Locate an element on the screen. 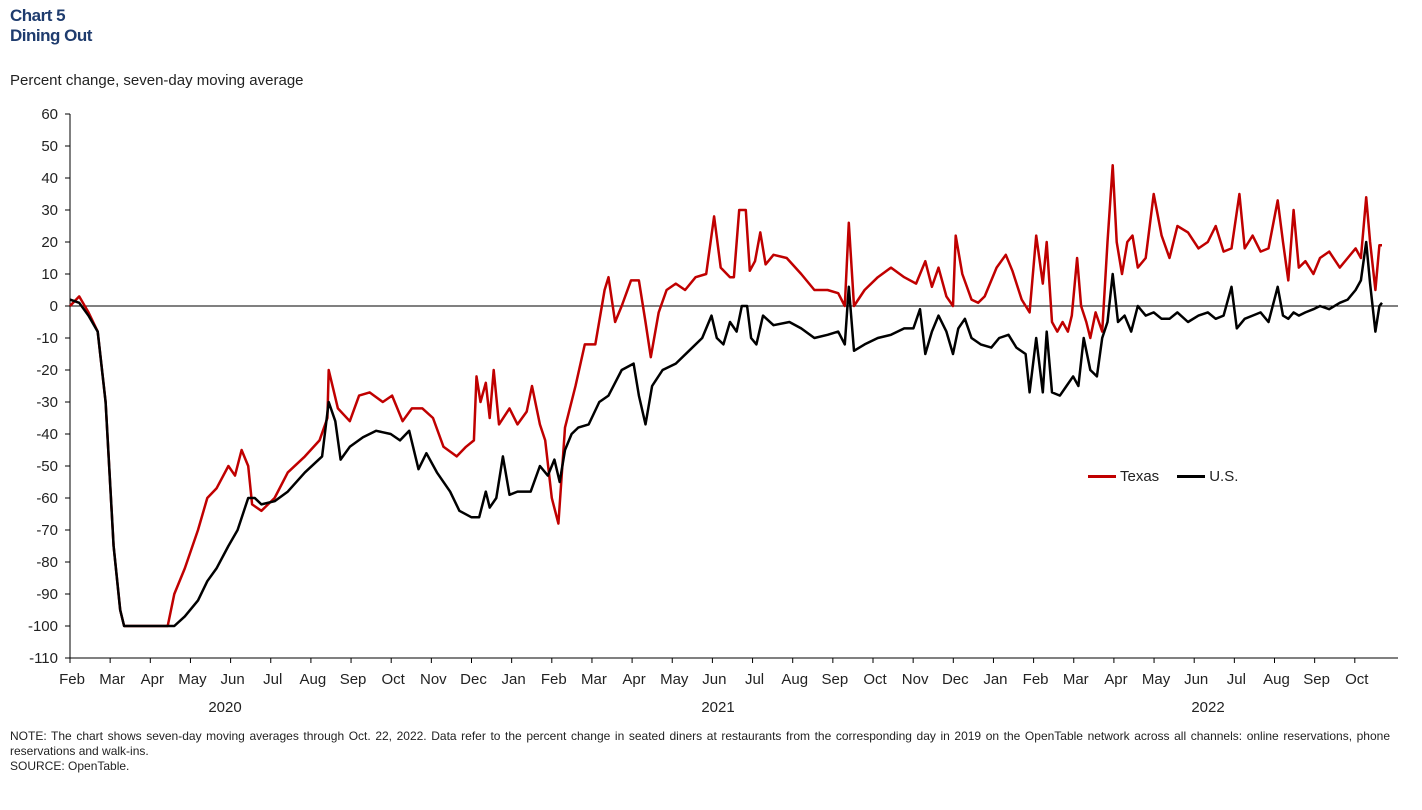 The width and height of the screenshot is (1422, 810). legend-label-texas: Texas is located at coordinates (1140, 476).